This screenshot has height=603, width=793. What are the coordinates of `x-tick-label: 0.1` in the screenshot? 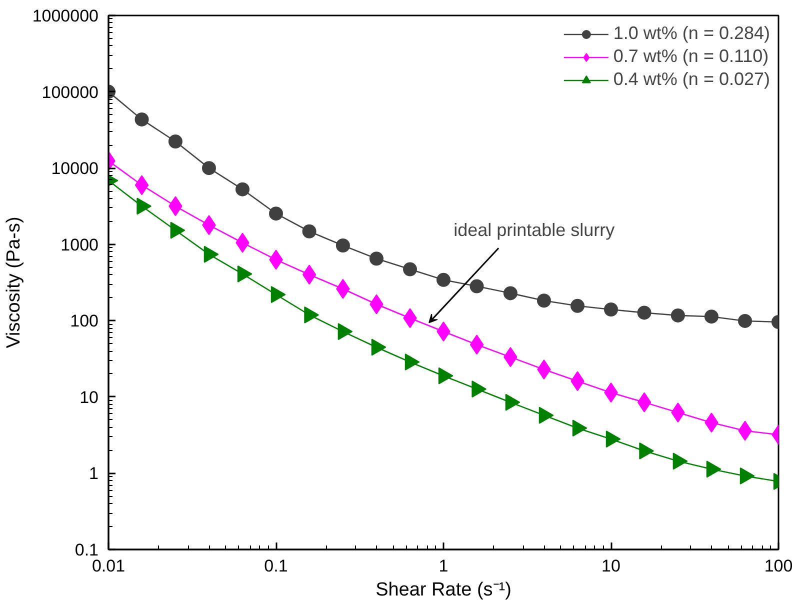 It's located at (276, 566).